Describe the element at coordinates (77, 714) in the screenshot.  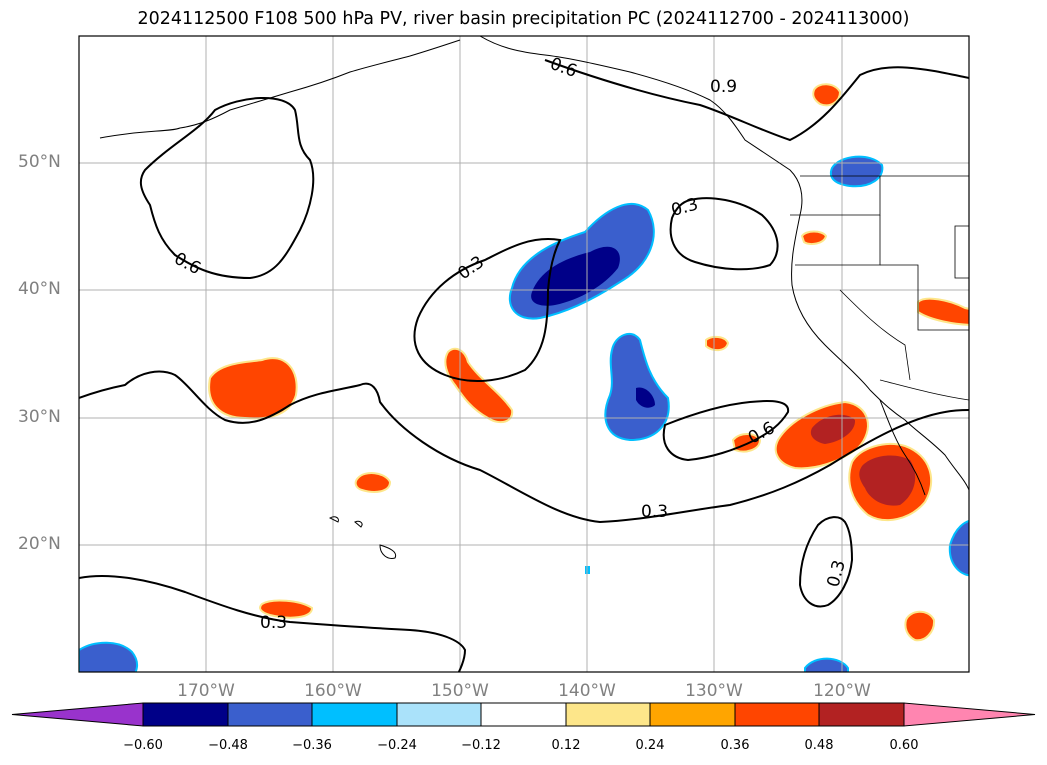
I see `colorbar-extend-low` at that location.